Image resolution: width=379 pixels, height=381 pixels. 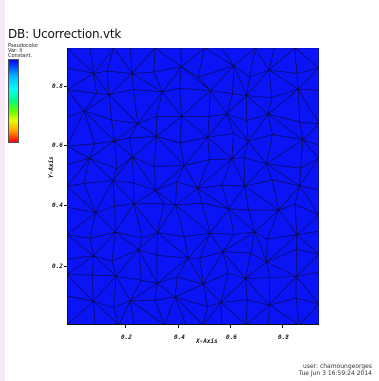 What do you see at coordinates (13, 101) in the screenshot?
I see `legend-colorbar` at bounding box center [13, 101].